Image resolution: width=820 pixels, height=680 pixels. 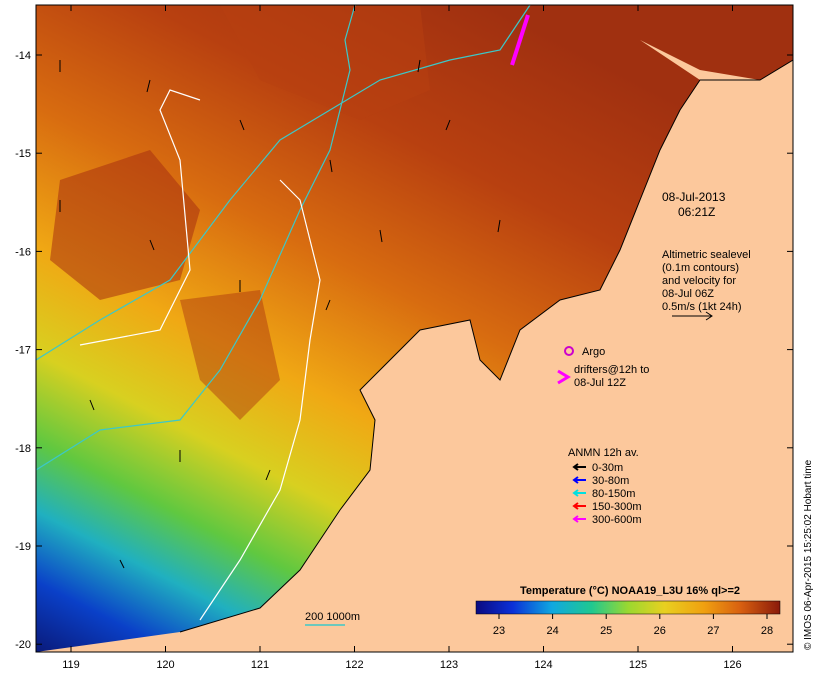 What do you see at coordinates (23, 56) in the screenshot?
I see `lat-tick-label: -14` at bounding box center [23, 56].